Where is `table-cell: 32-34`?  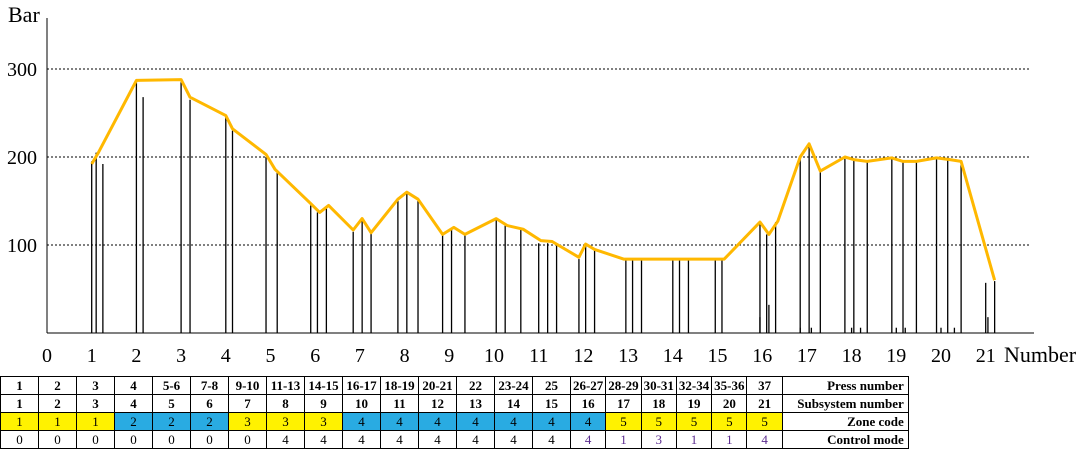 table-cell: 32-34 is located at coordinates (694, 385).